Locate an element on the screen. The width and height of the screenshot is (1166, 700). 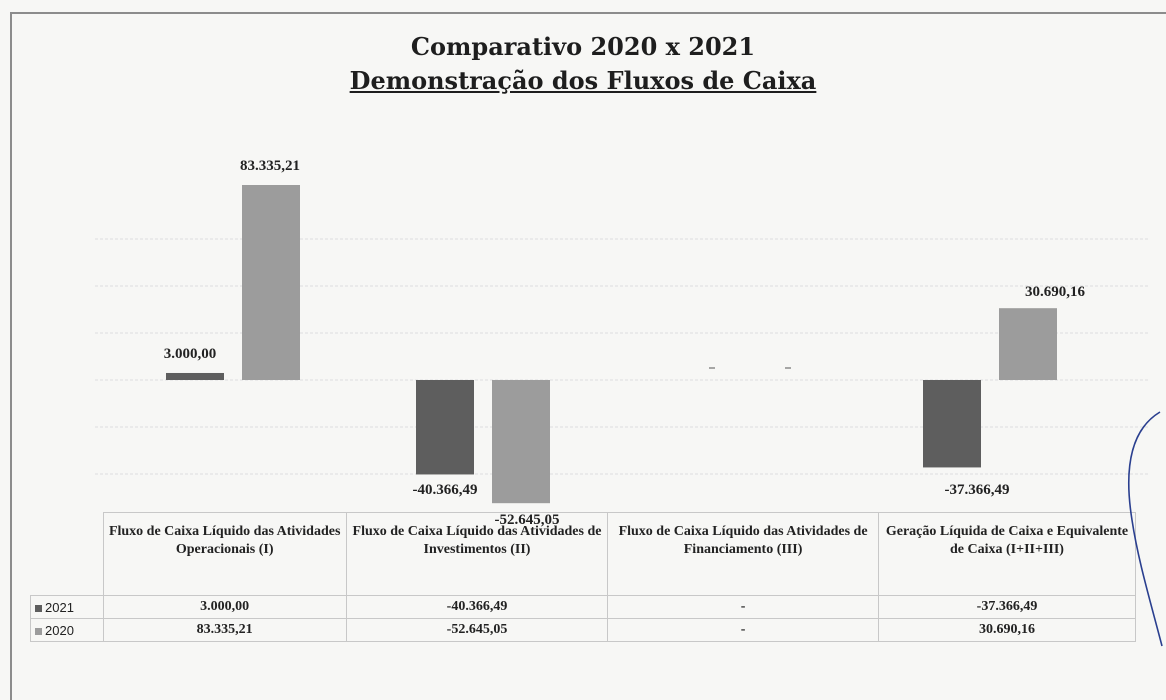
table-corner-cell is located at coordinates (67, 554).